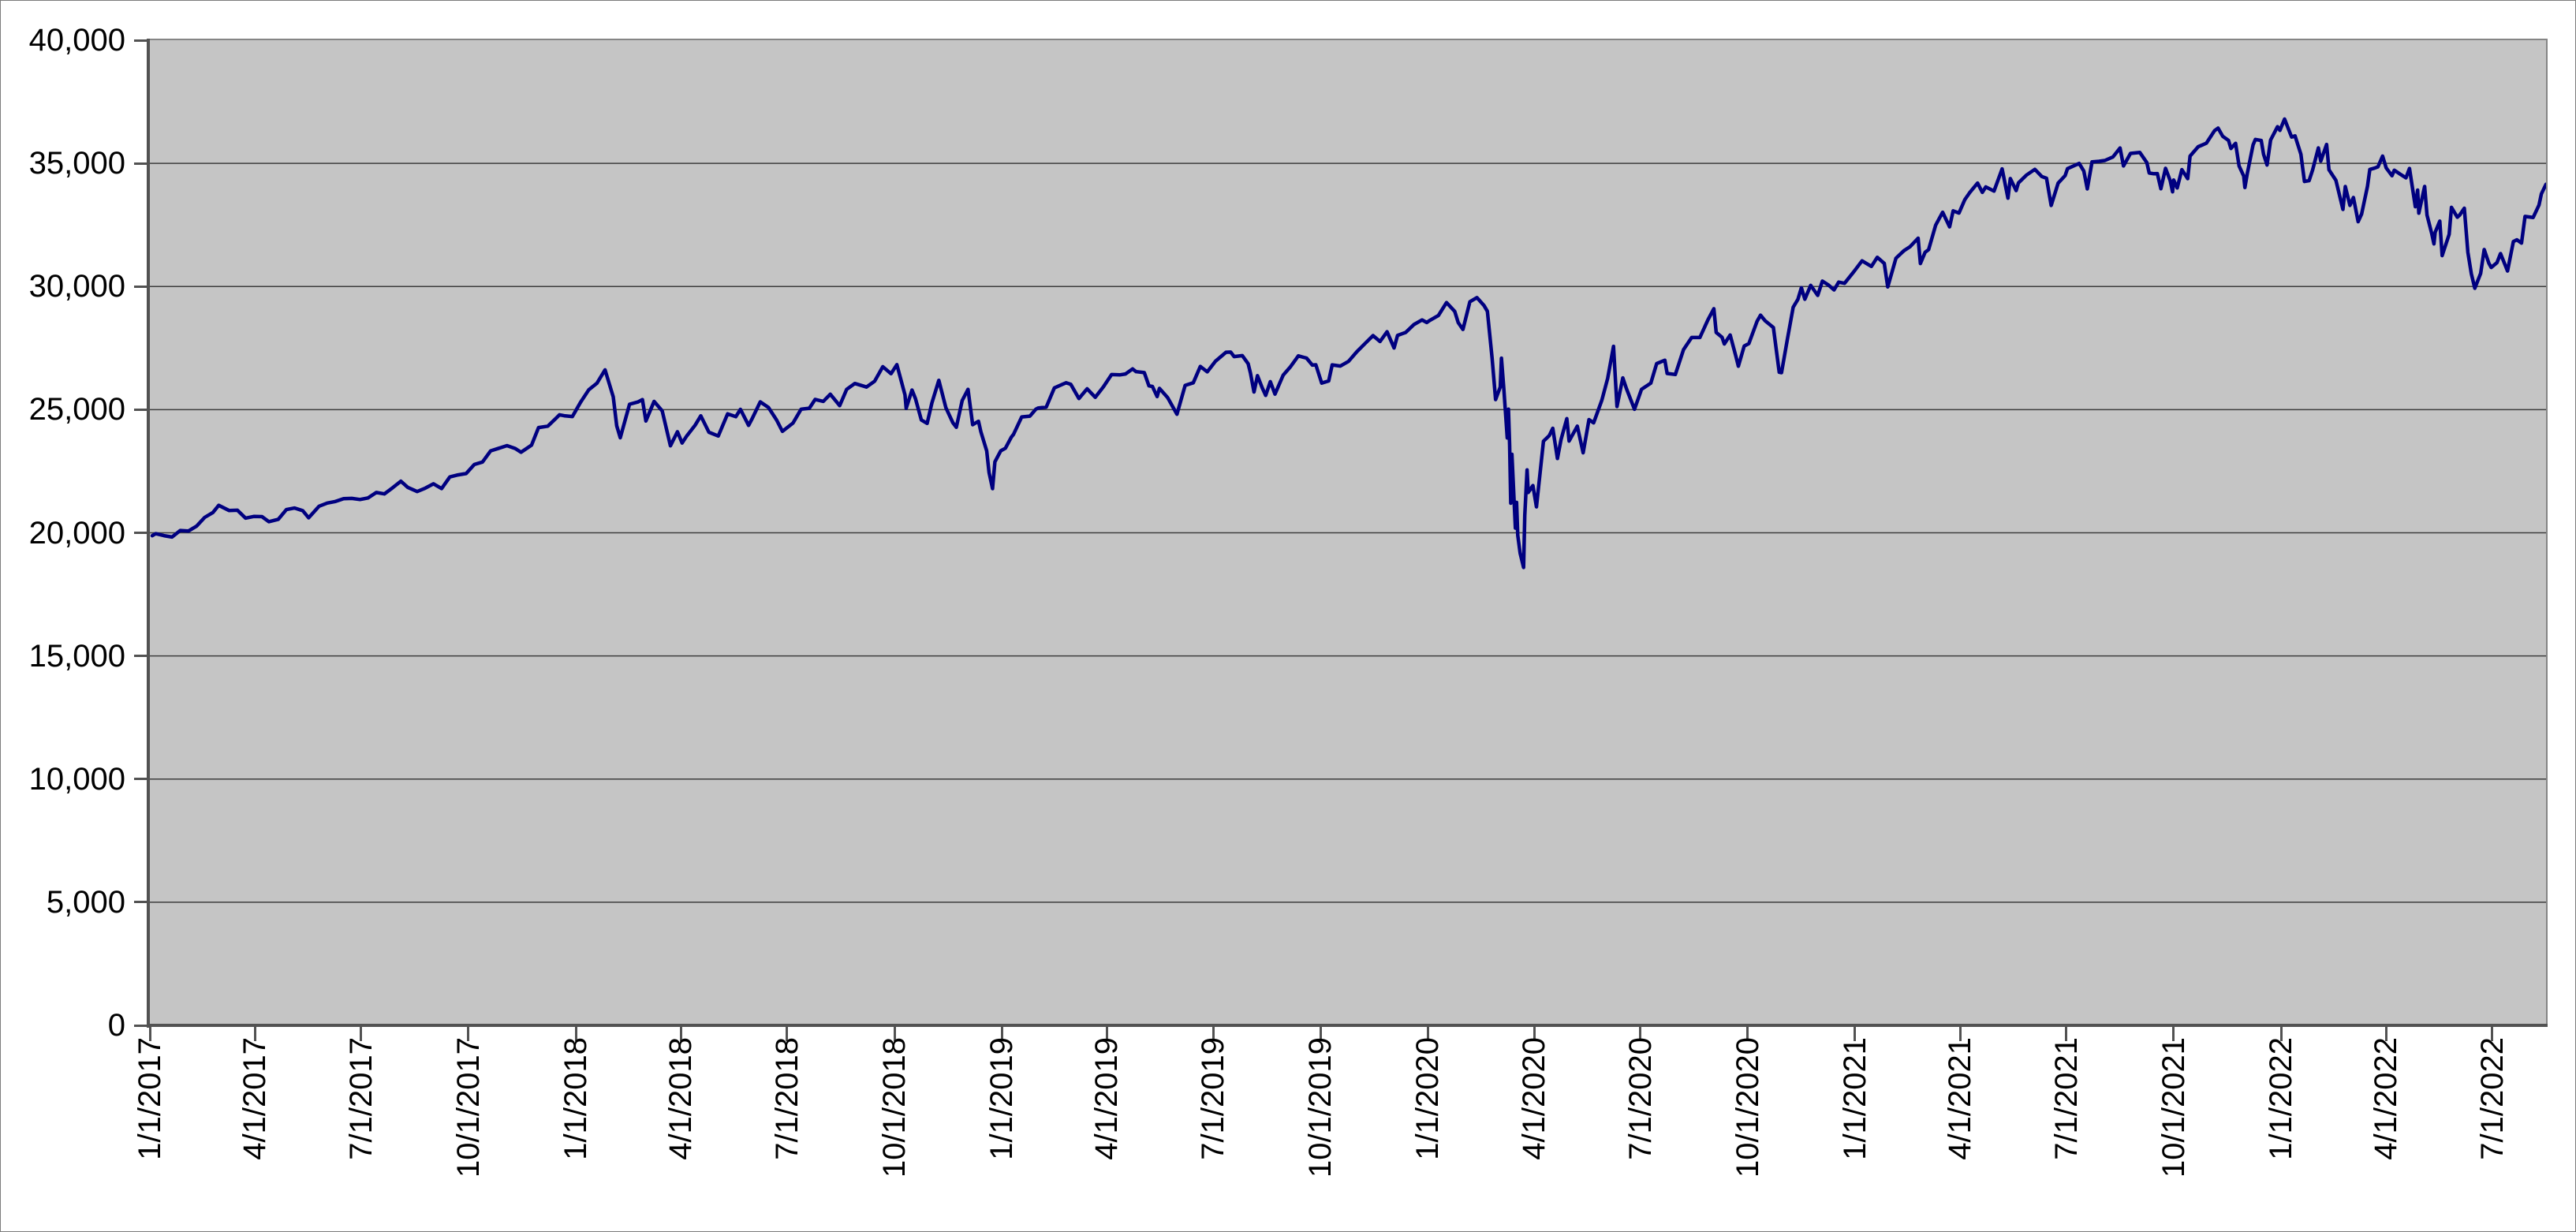 The width and height of the screenshot is (2576, 1232). Describe the element at coordinates (2492, 1098) in the screenshot. I see `x-axis-tick-label: 7/1/2022` at that location.